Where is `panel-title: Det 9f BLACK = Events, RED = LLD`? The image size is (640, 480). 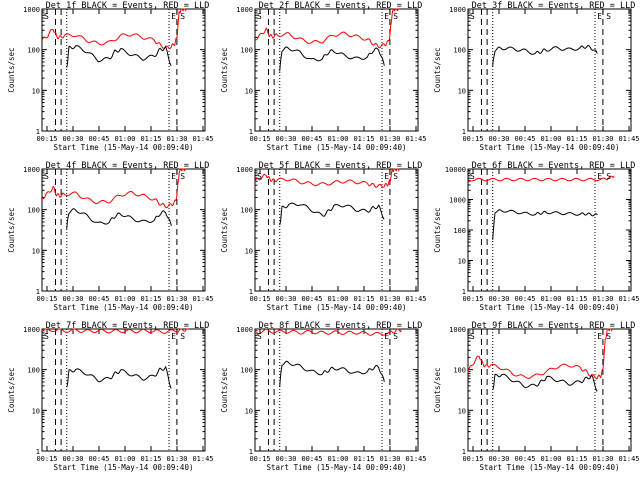
panel-title: Det 9f BLACK = Events, RED = LLD is located at coordinates (554, 326).